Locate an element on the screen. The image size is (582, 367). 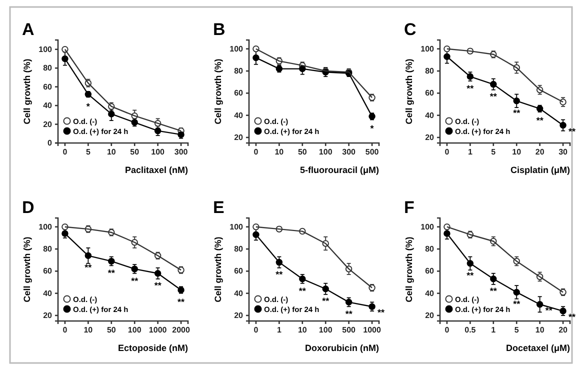
x-axis-title: Docetaxel (μM) is located at coordinates (538, 348).